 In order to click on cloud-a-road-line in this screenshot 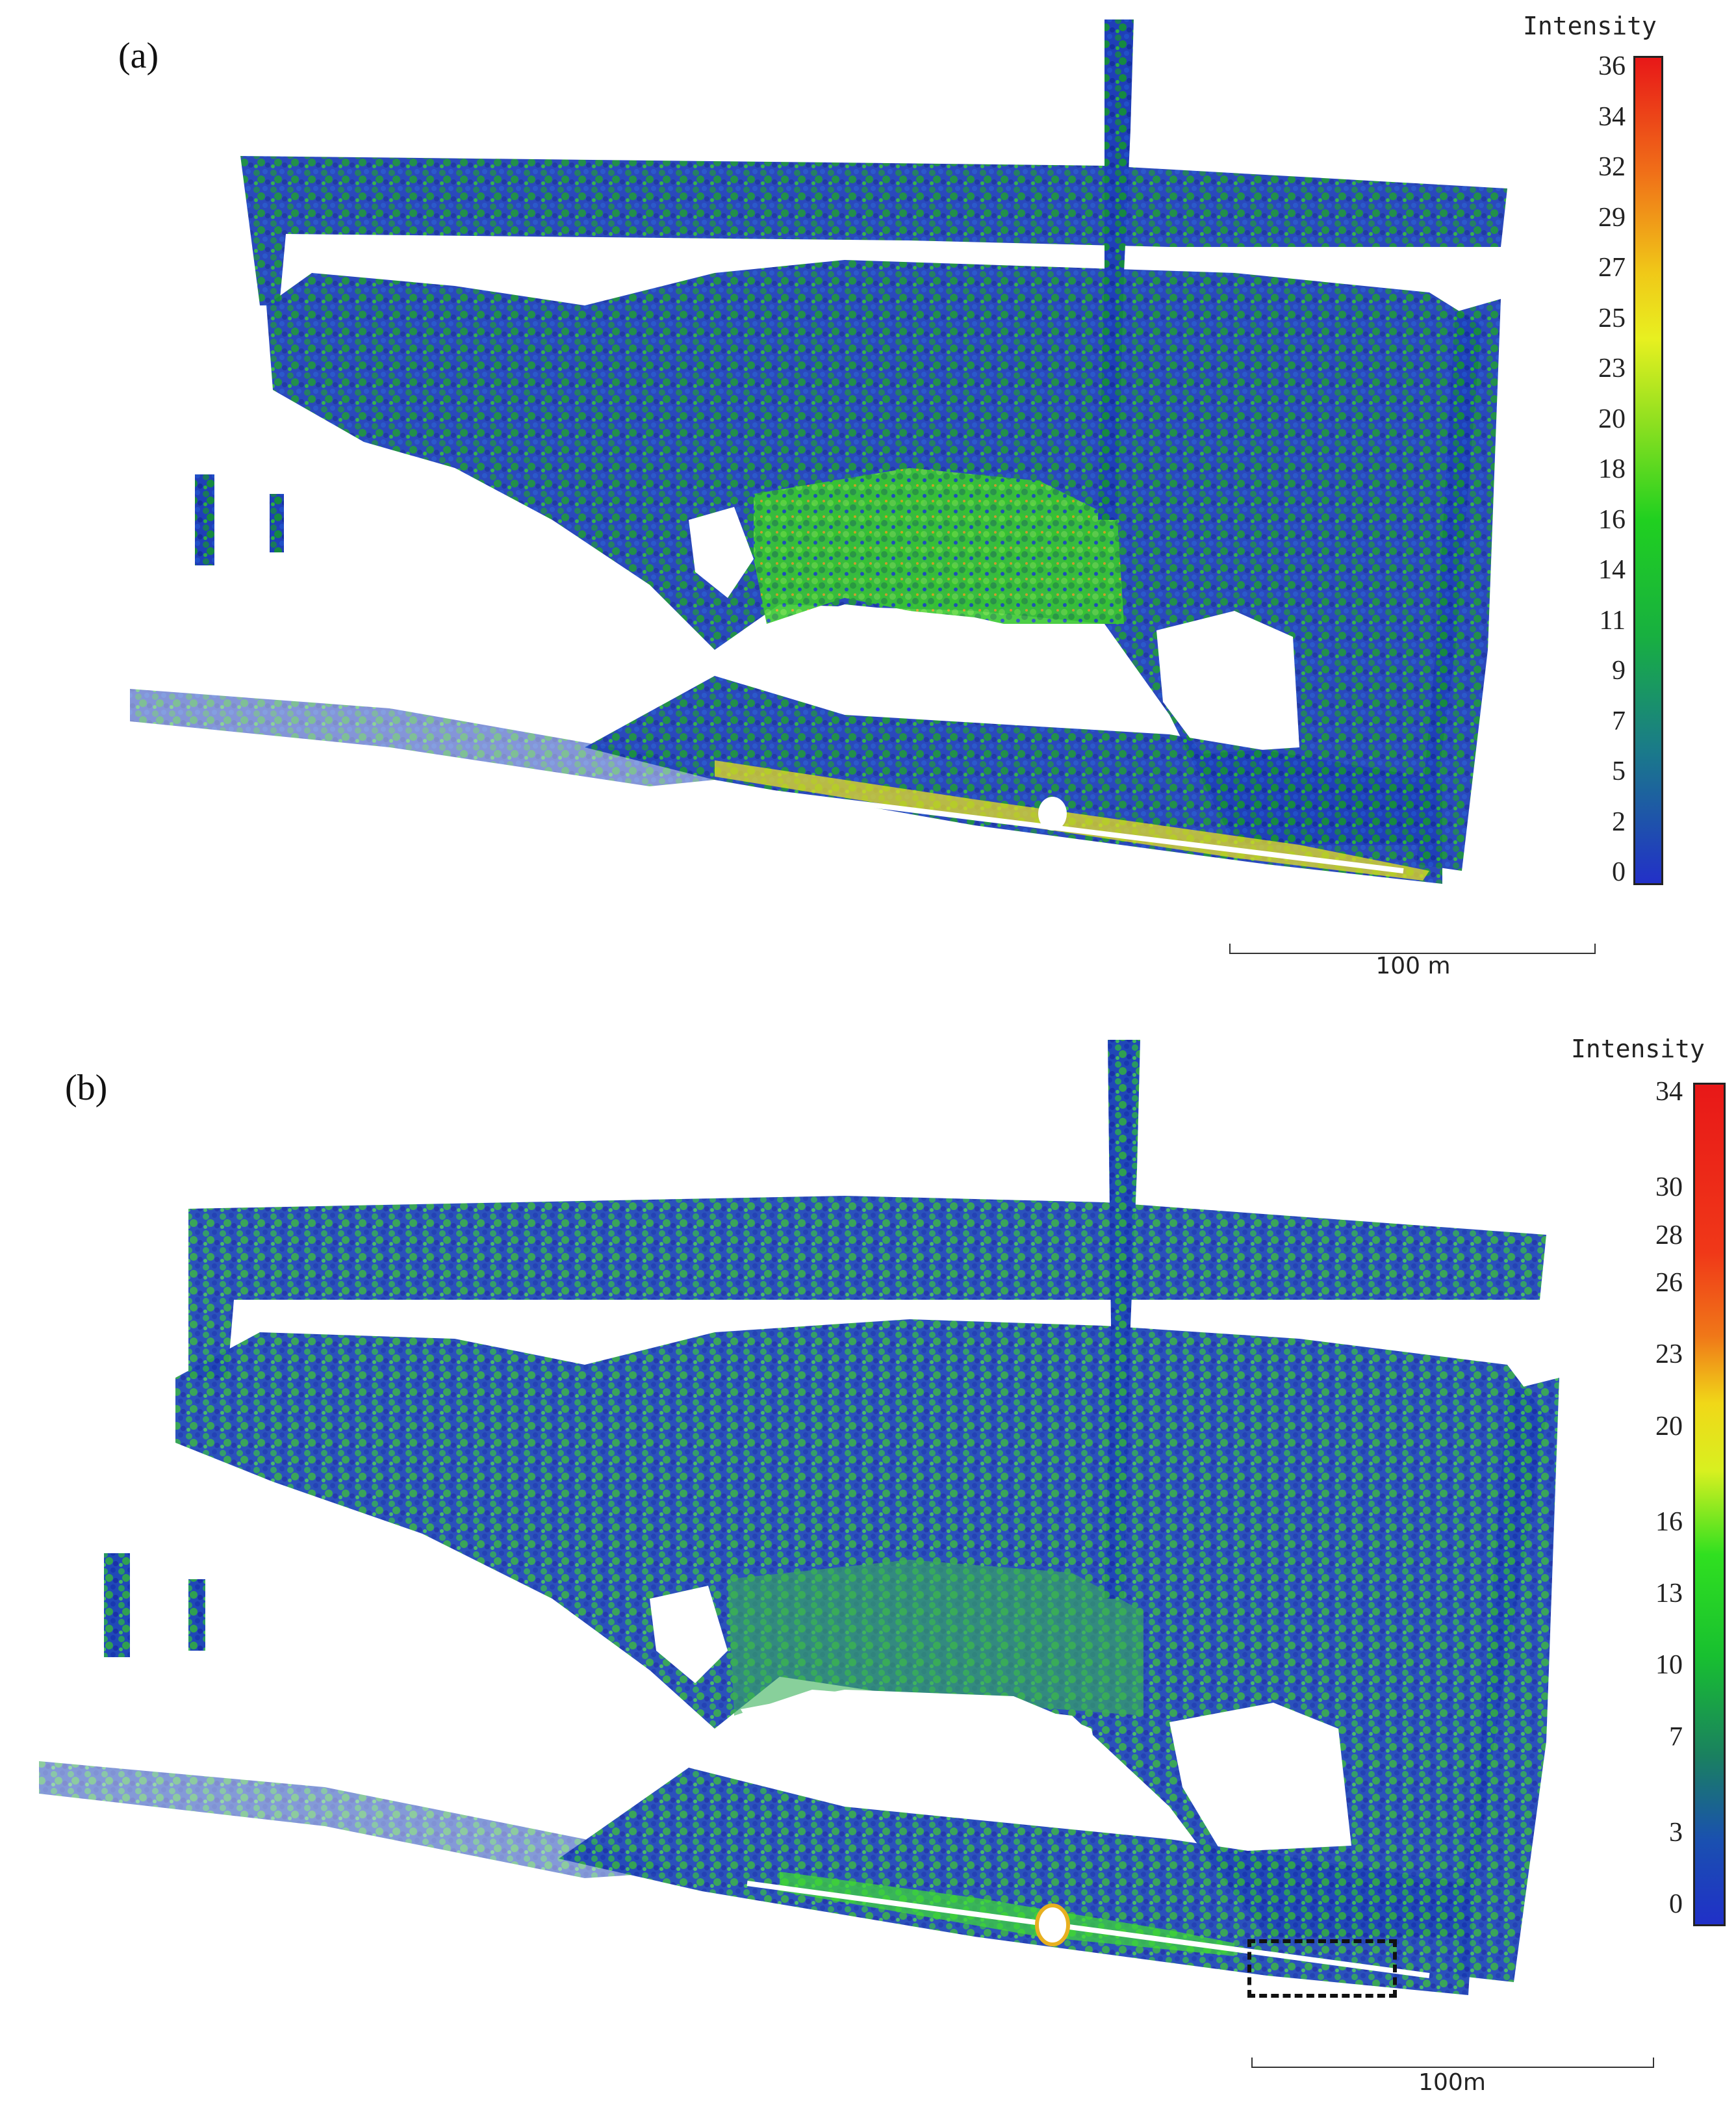, I will do `click(1075, 830)`.